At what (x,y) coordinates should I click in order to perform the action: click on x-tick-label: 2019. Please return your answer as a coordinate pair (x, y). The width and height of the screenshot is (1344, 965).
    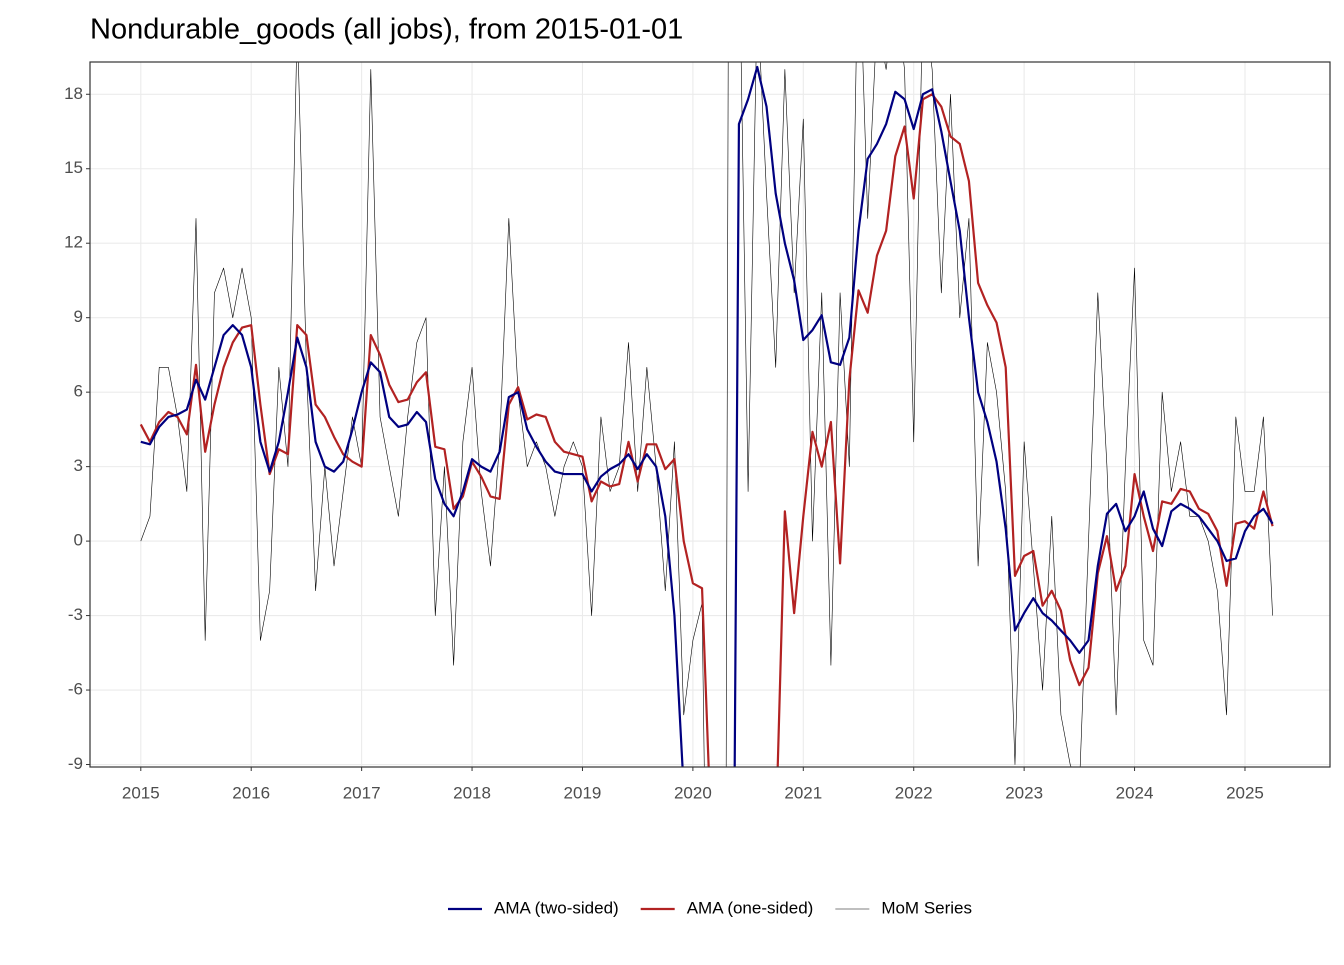
    Looking at the image, I should click on (583, 792).